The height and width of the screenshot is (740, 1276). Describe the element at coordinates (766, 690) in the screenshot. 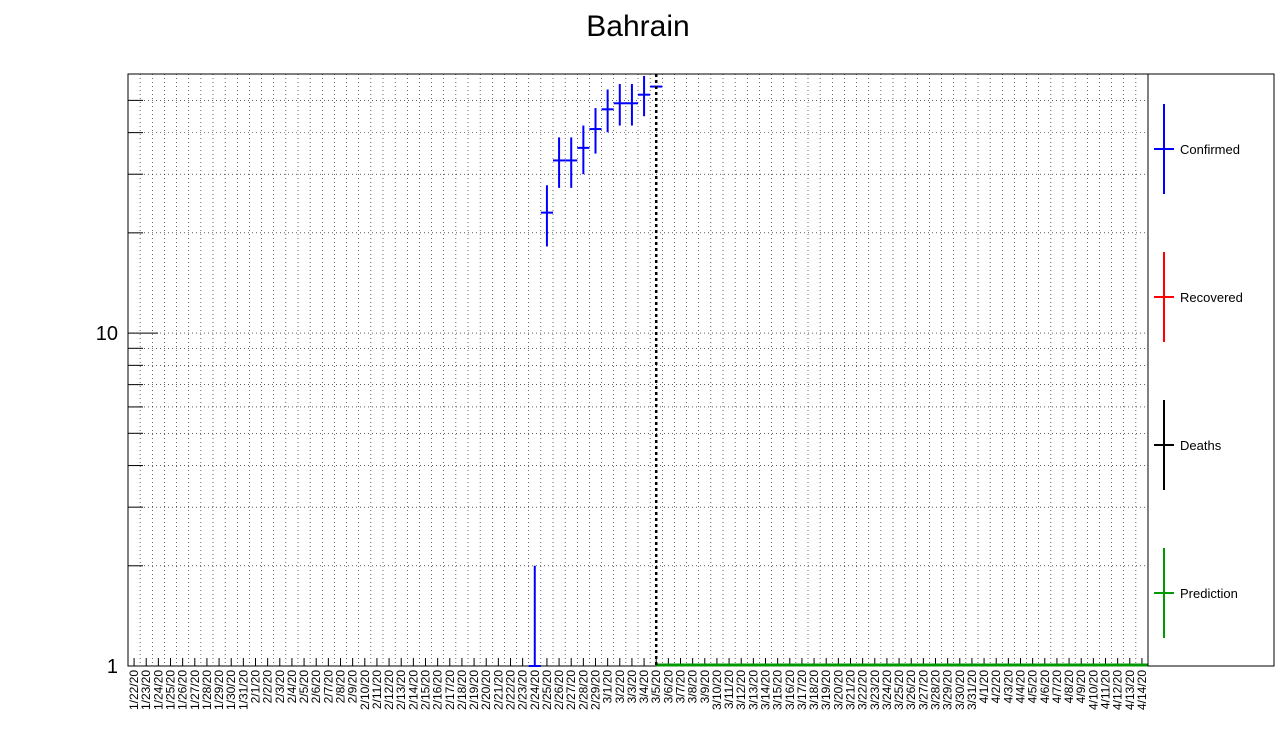

I see `x-tick-label: 3/14/20` at that location.